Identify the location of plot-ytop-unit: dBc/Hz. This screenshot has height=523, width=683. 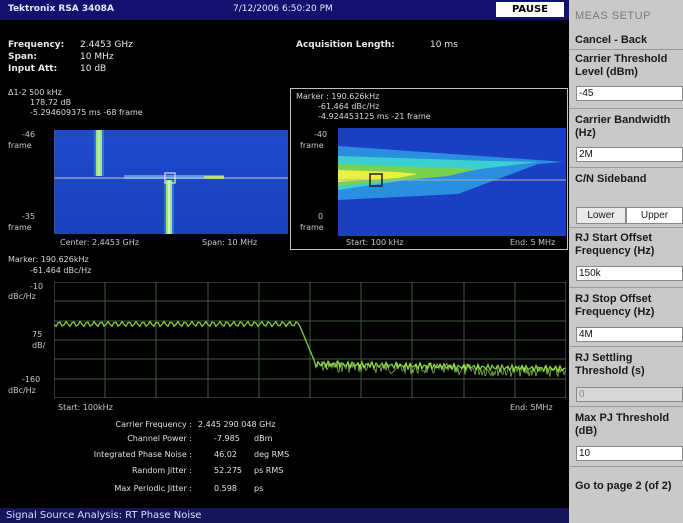
(22, 296).